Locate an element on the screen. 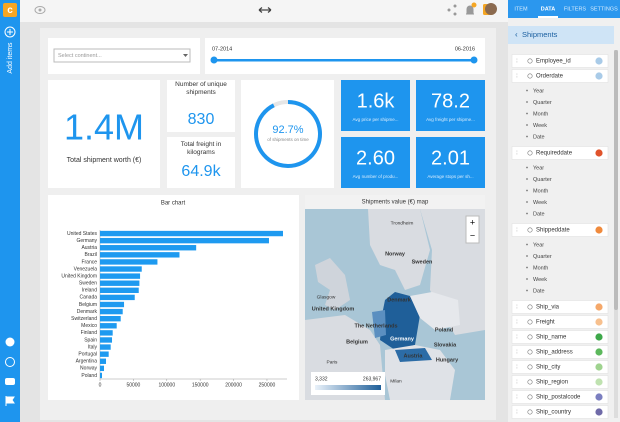  slider-widget is located at coordinates (345, 56).